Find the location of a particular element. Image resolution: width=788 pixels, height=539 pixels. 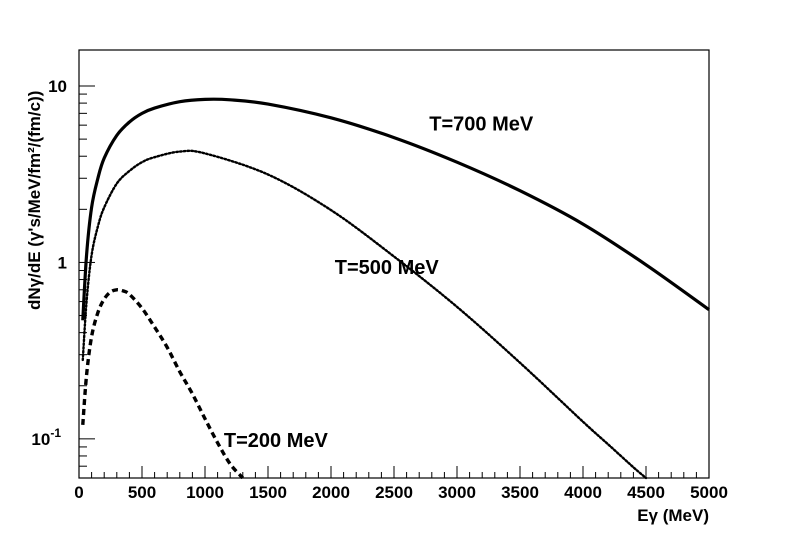

y-tick-base: 1 is located at coordinates (62, 262).